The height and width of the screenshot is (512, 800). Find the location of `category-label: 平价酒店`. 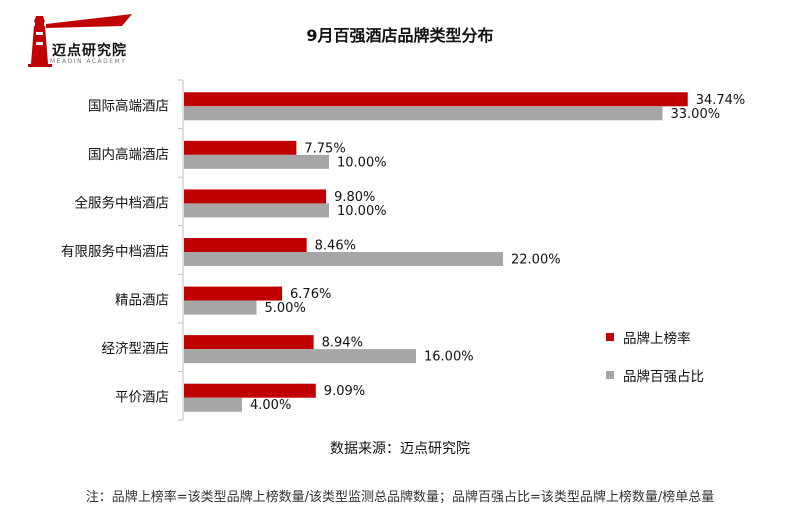

category-label: 平价酒店 is located at coordinates (142, 398).